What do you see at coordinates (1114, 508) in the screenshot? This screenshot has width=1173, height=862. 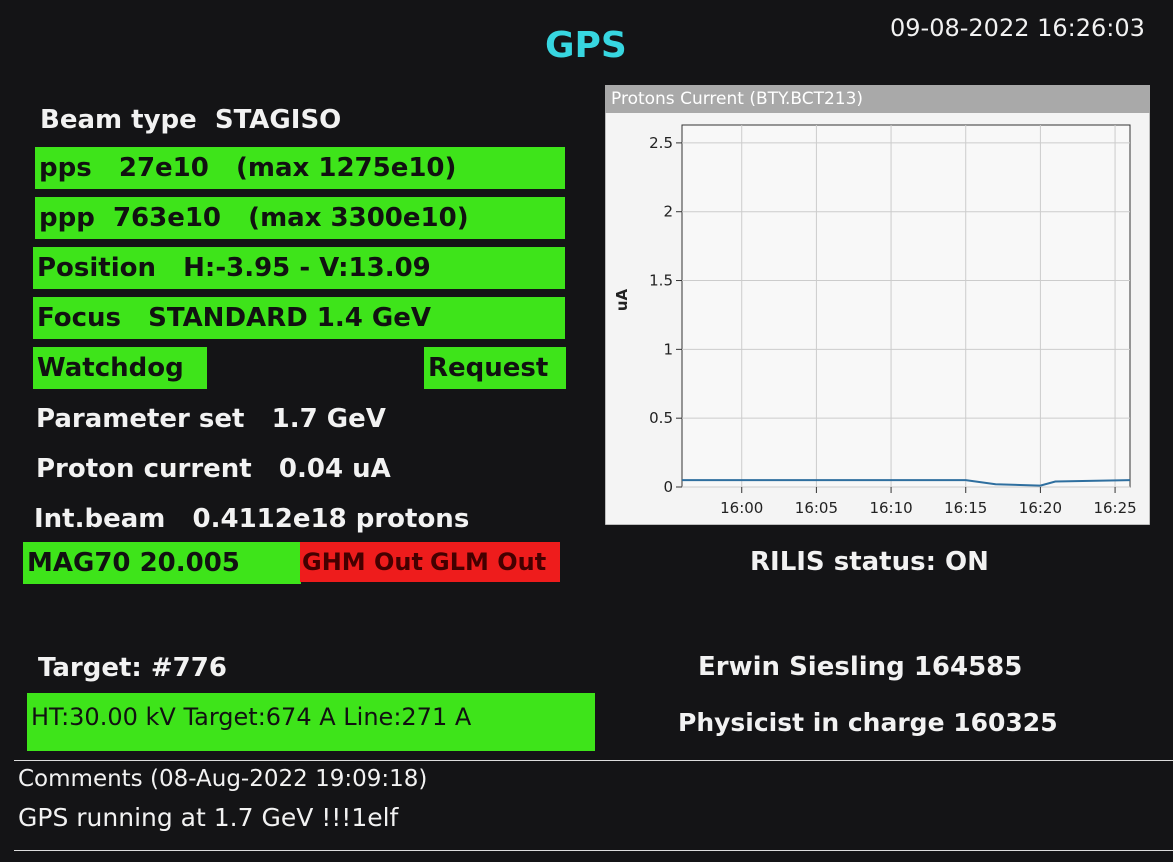 I see `x-tick-label: 16:25` at bounding box center [1114, 508].